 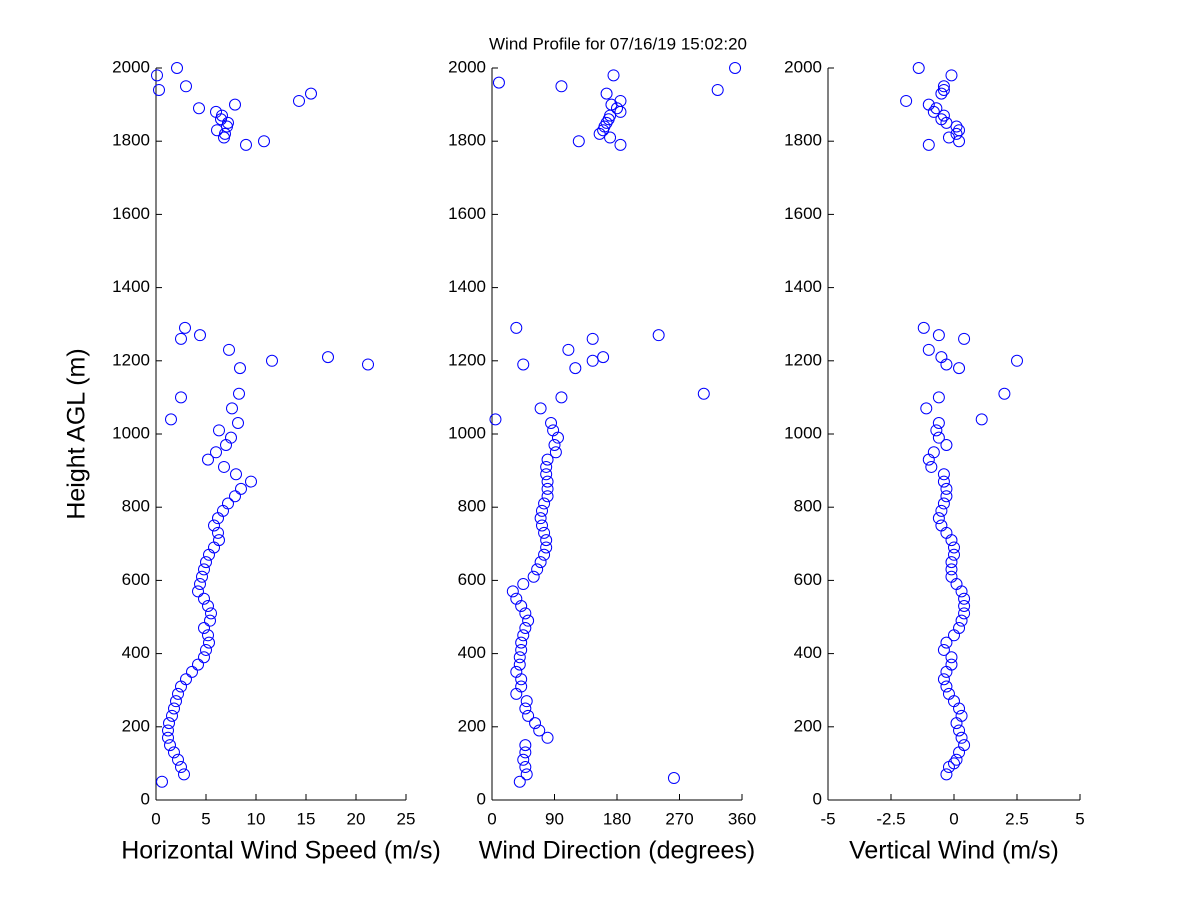 What do you see at coordinates (890, 818) in the screenshot?
I see `x-tick-label: -2.5` at bounding box center [890, 818].